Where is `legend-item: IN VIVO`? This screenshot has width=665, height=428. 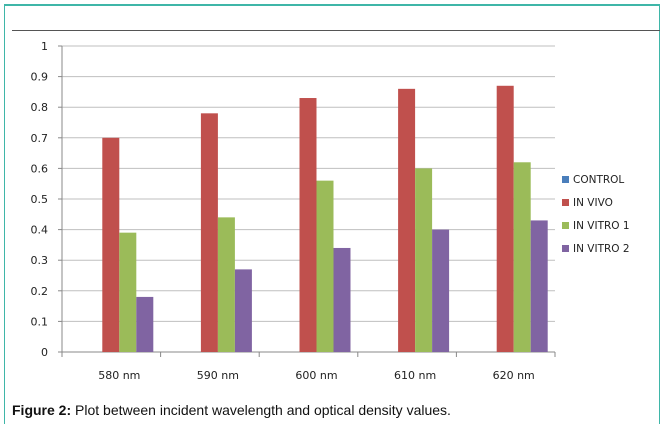 legend-item: IN VIVO is located at coordinates (596, 202).